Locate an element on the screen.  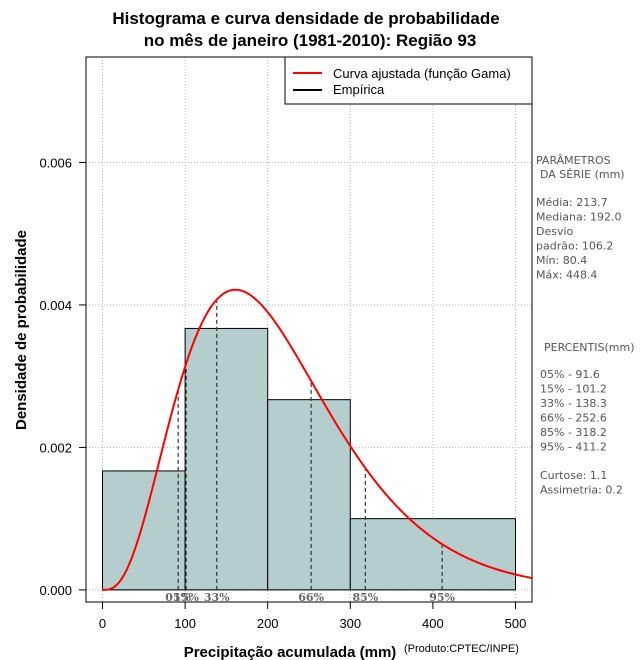
x-tick-label: 0 is located at coordinates (102, 623).